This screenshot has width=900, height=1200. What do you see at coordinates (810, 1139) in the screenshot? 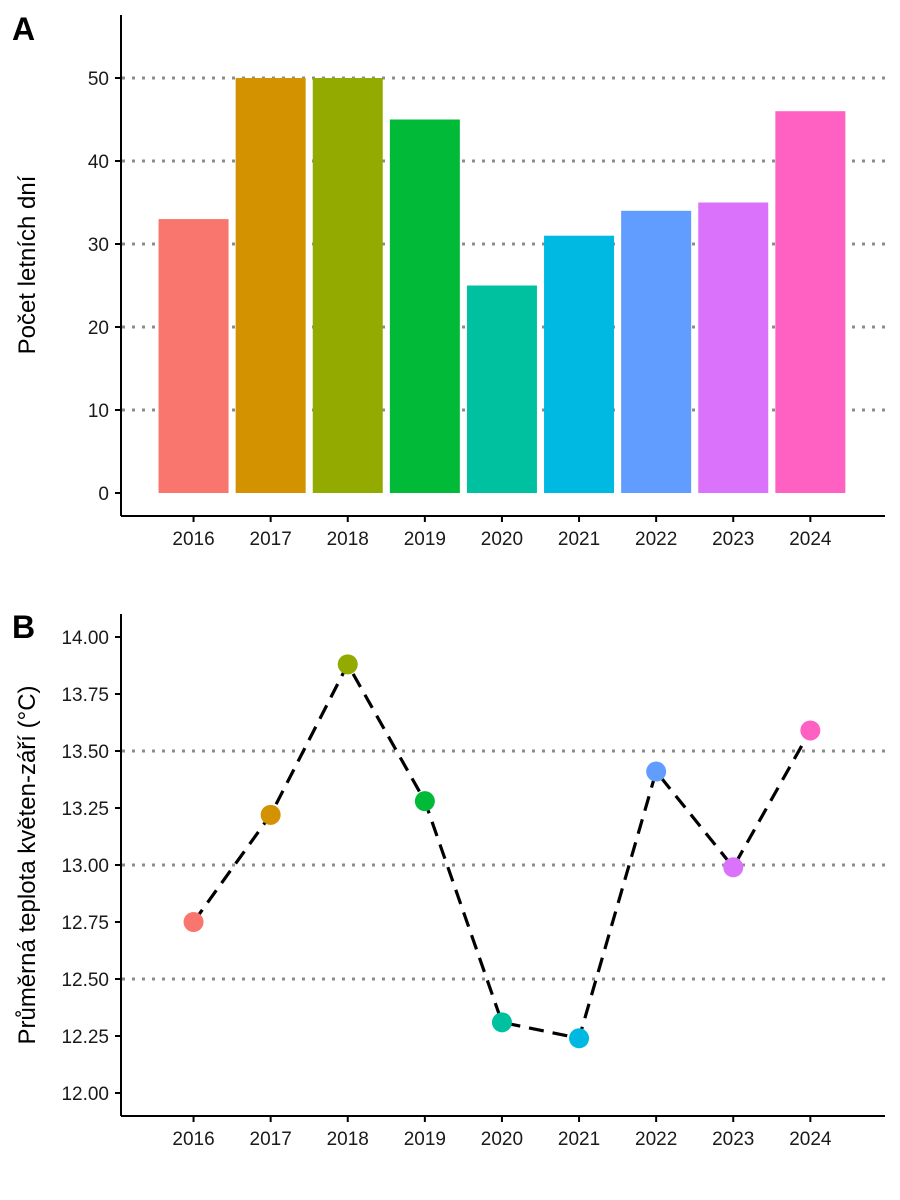
I see `panel-b-x-tick-label: 2024` at bounding box center [810, 1139].